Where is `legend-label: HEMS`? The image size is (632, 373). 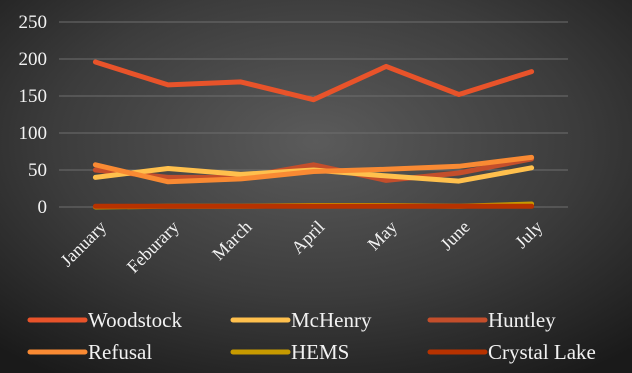
legend-label: HEMS is located at coordinates (320, 352).